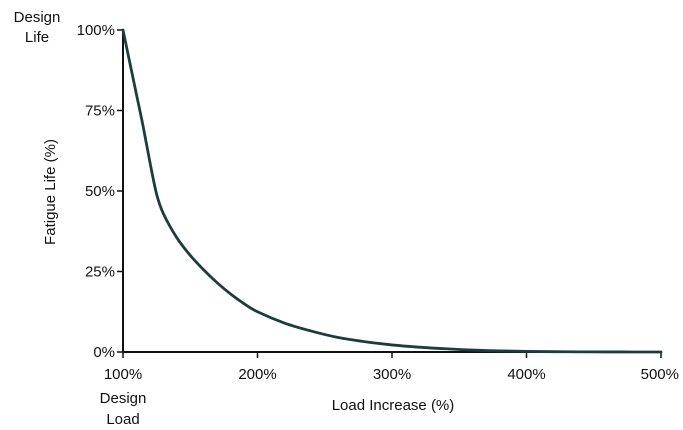 The width and height of the screenshot is (683, 430). I want to click on xlabel: Load Increase (%), so click(393, 405).